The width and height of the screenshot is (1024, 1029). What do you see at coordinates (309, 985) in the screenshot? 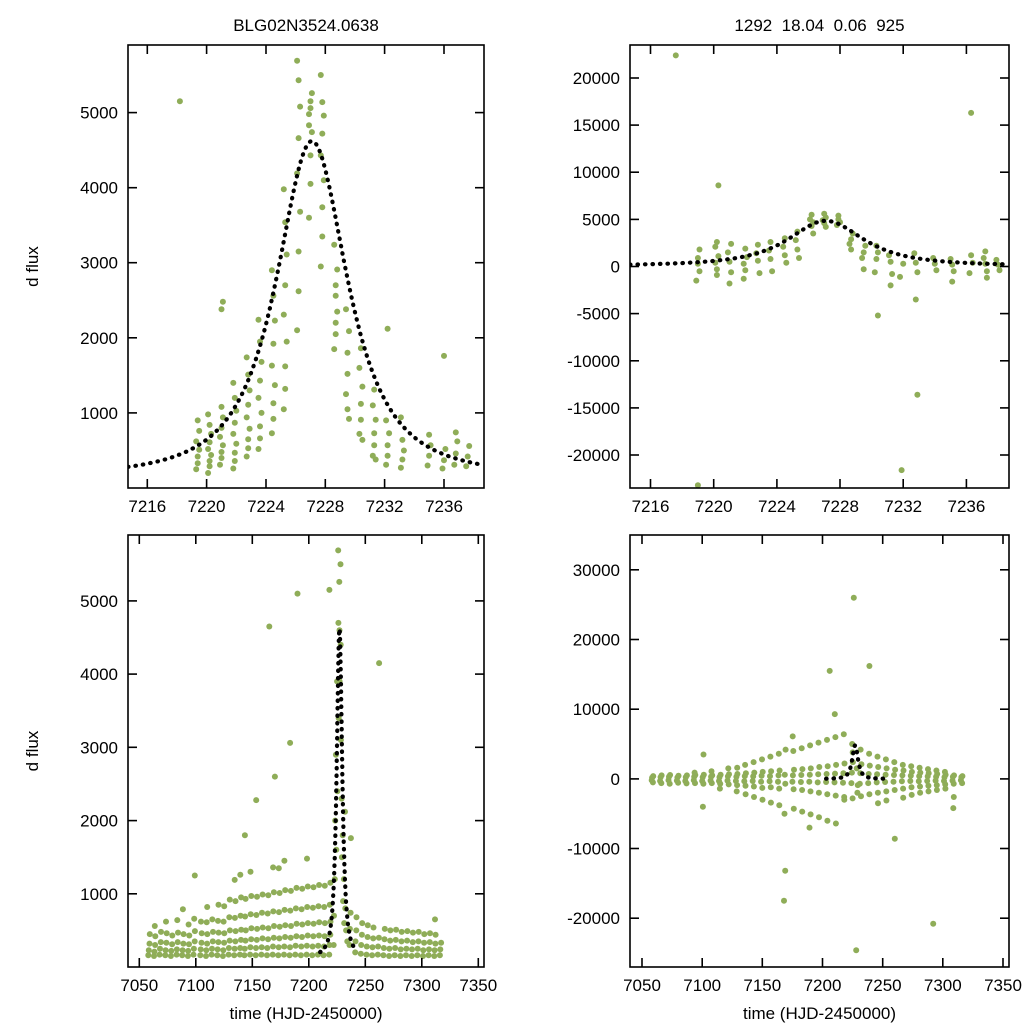
I see `x-tick-label: 7200` at bounding box center [309, 985].